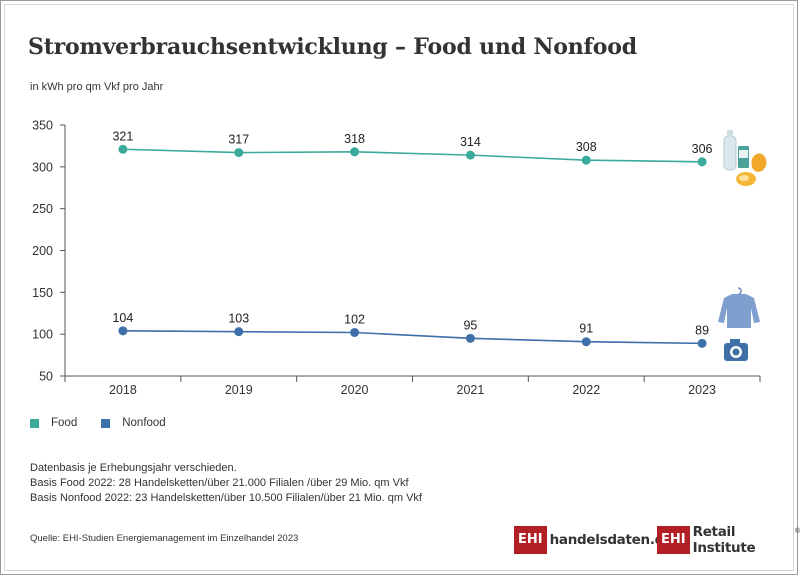 The height and width of the screenshot is (577, 800). What do you see at coordinates (586, 390) in the screenshot?
I see `x-tick-label: 2022` at bounding box center [586, 390].